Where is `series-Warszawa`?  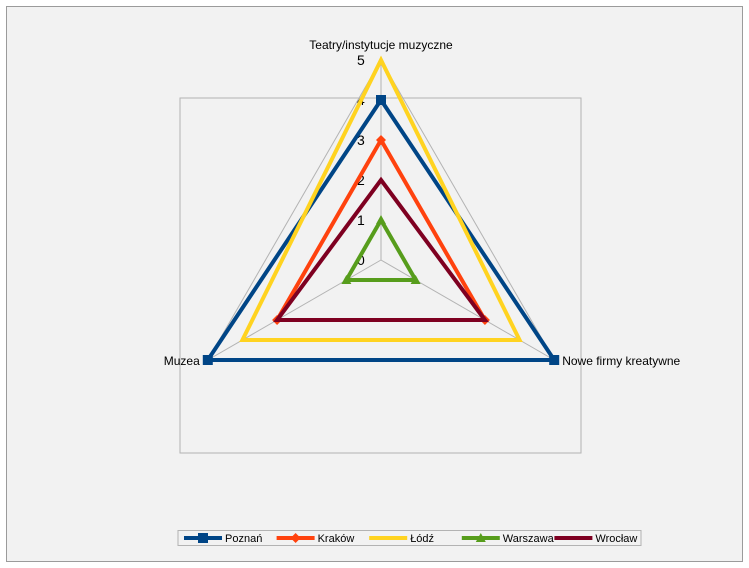 series-Warszawa is located at coordinates (381, 249).